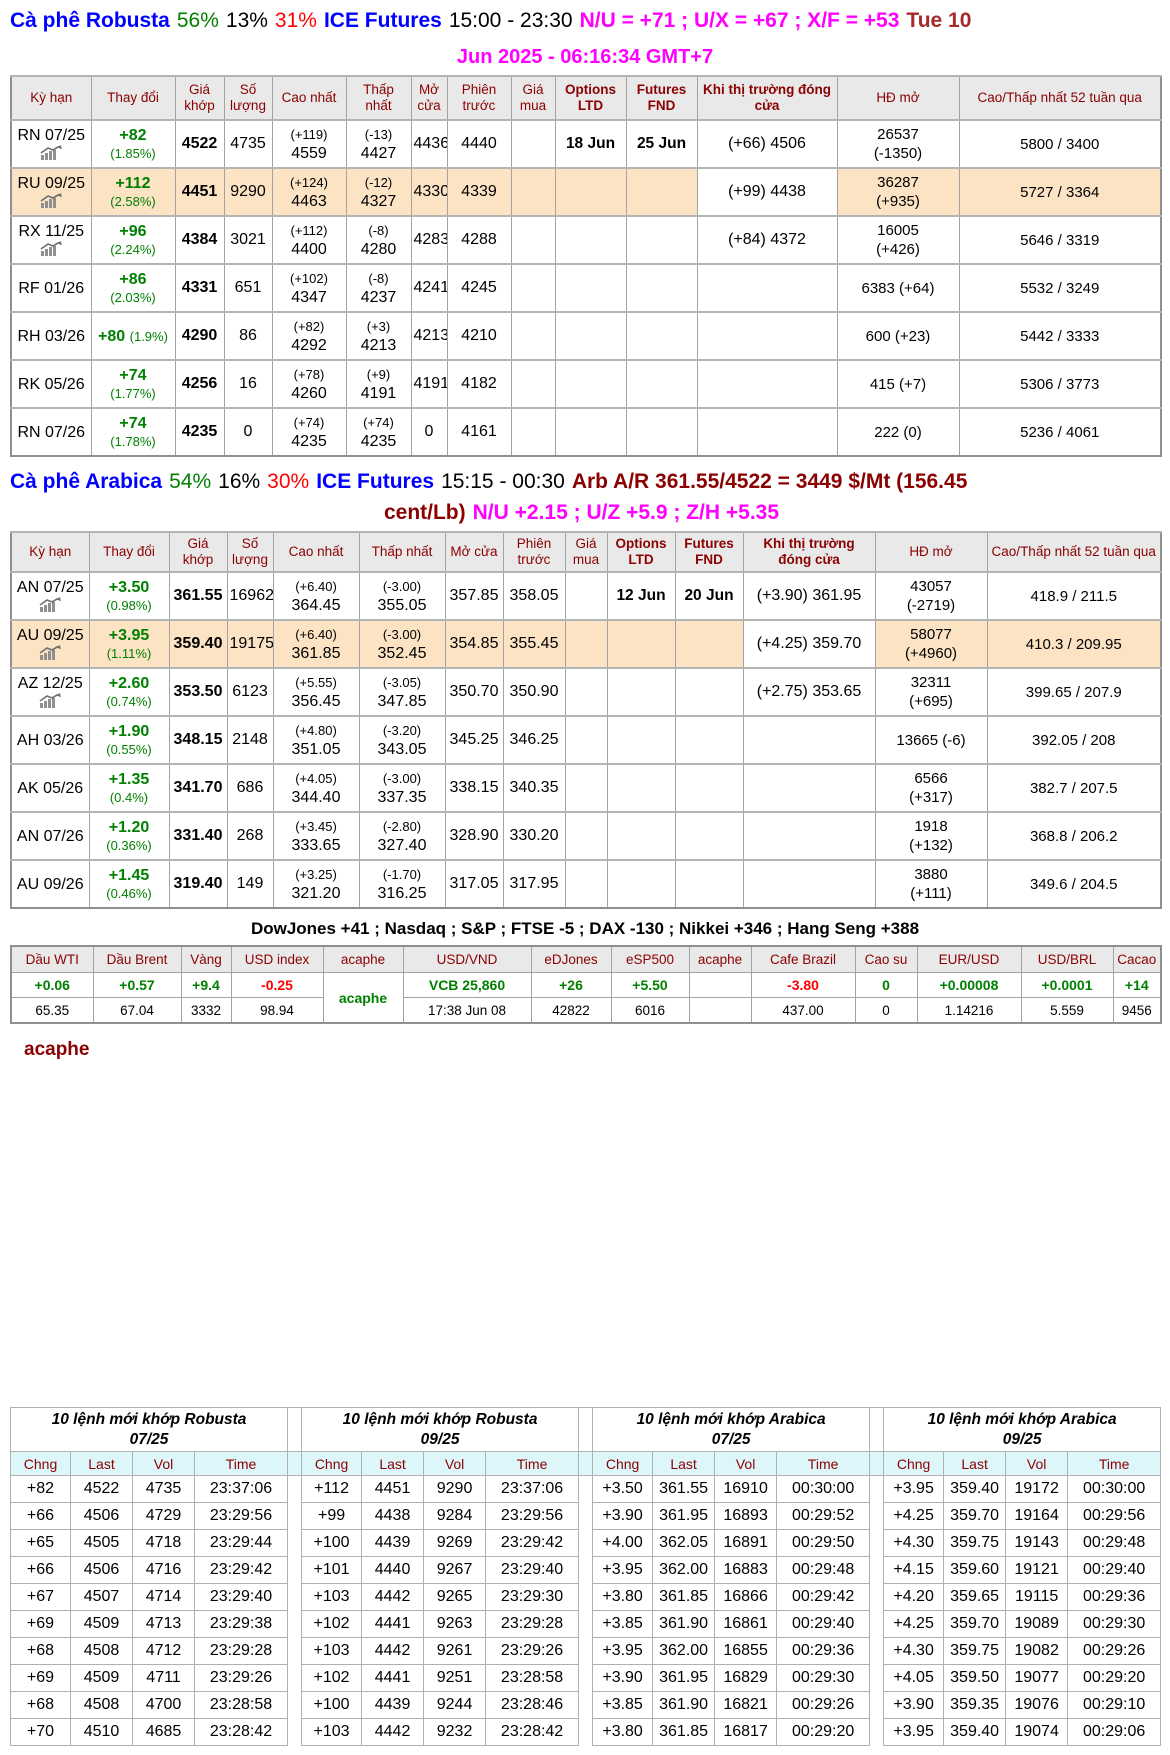 The image size is (1170, 1755). Describe the element at coordinates (295, 20) in the screenshot. I see `robusta-pct-red: 31%` at that location.